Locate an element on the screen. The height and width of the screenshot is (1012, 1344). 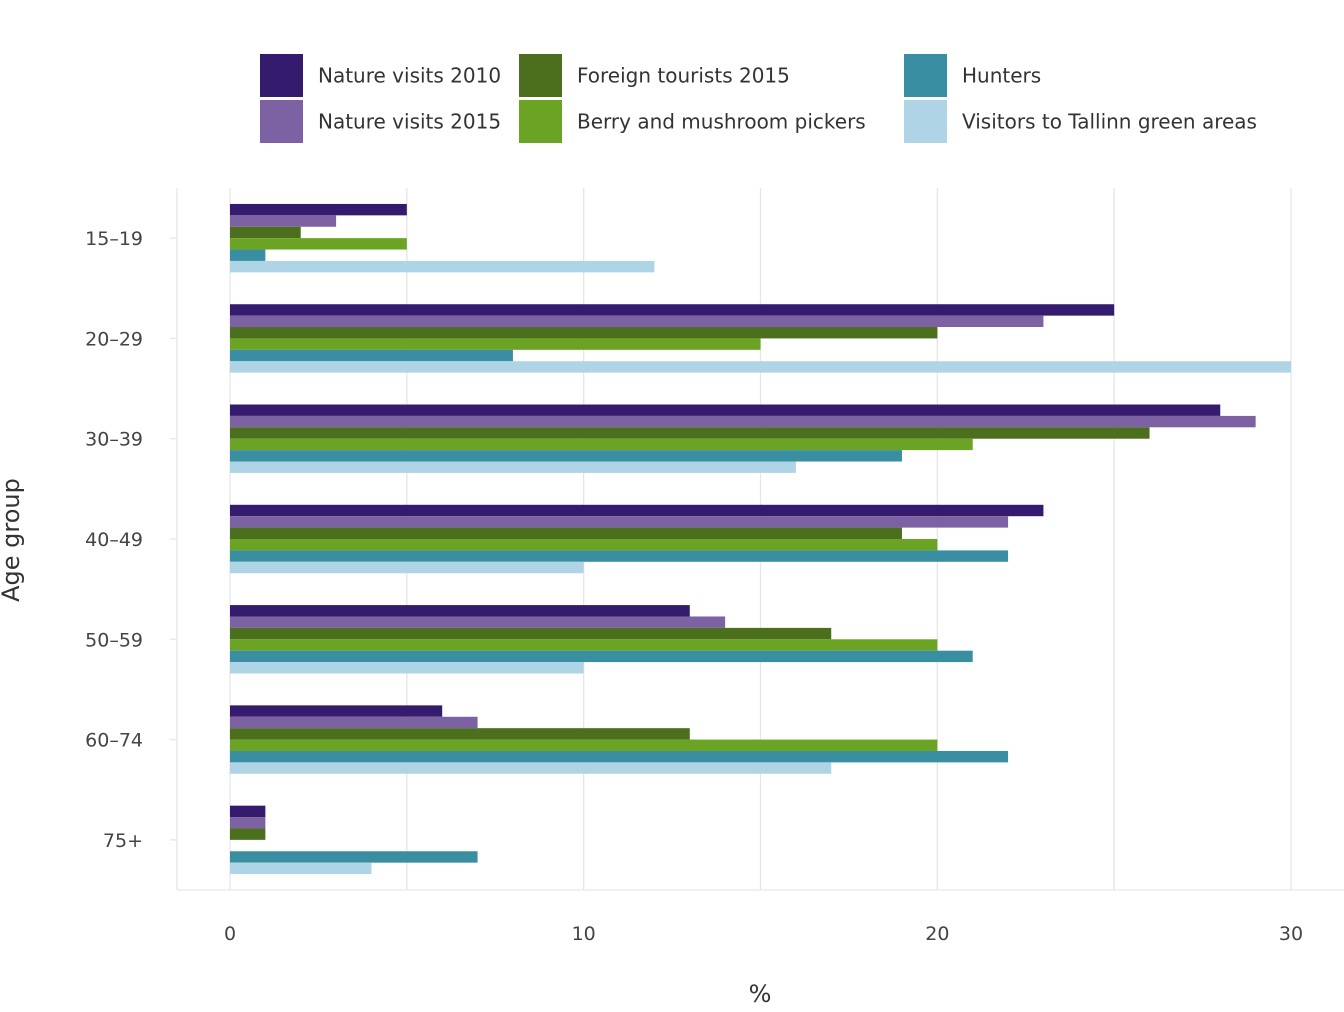
legend-label: Hunters is located at coordinates (1001, 76).